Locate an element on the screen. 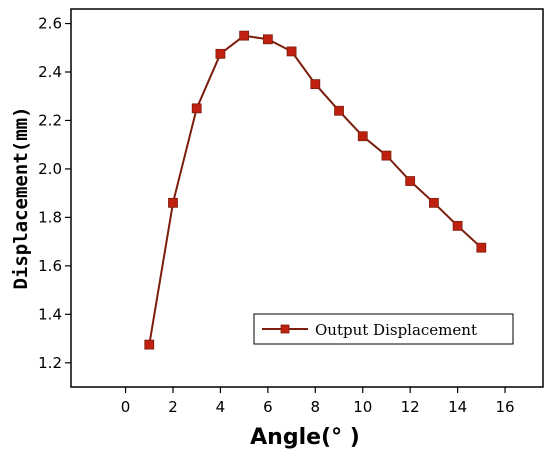 The width and height of the screenshot is (550, 461). y-tick-label: 2.0 is located at coordinates (50, 169).